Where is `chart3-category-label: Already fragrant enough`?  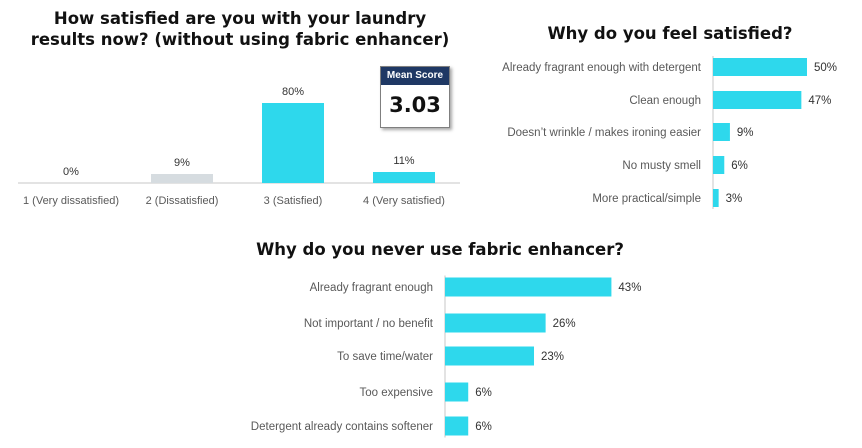 chart3-category-label: Already fragrant enough is located at coordinates (371, 288).